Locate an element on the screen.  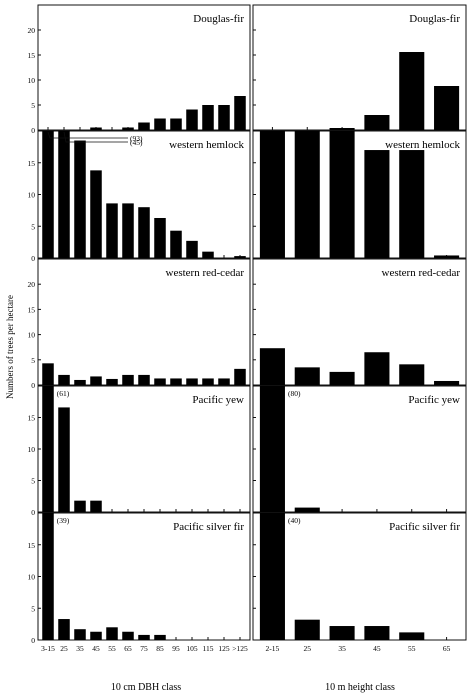
panel-right-1: western hemlock (115) (37) (26) is located at coordinates (359, 194).